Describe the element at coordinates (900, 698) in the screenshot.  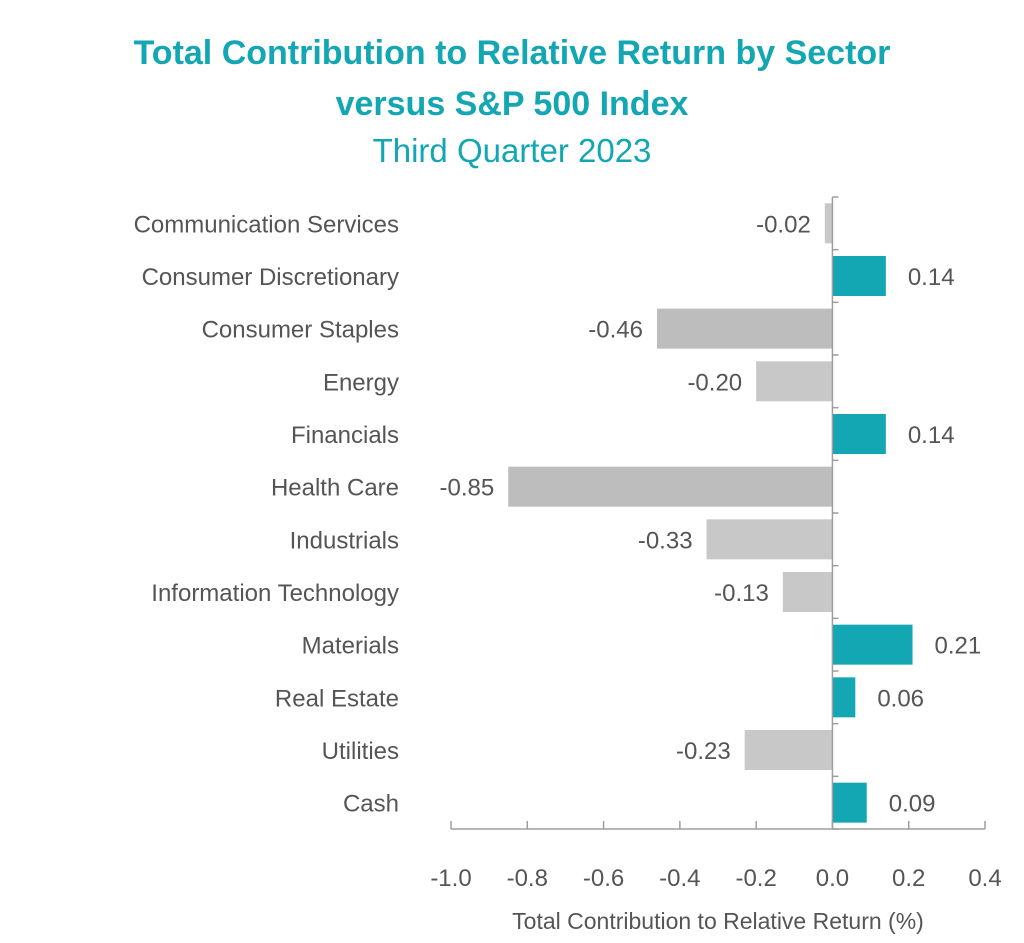
I see `value-label: 0.06` at that location.